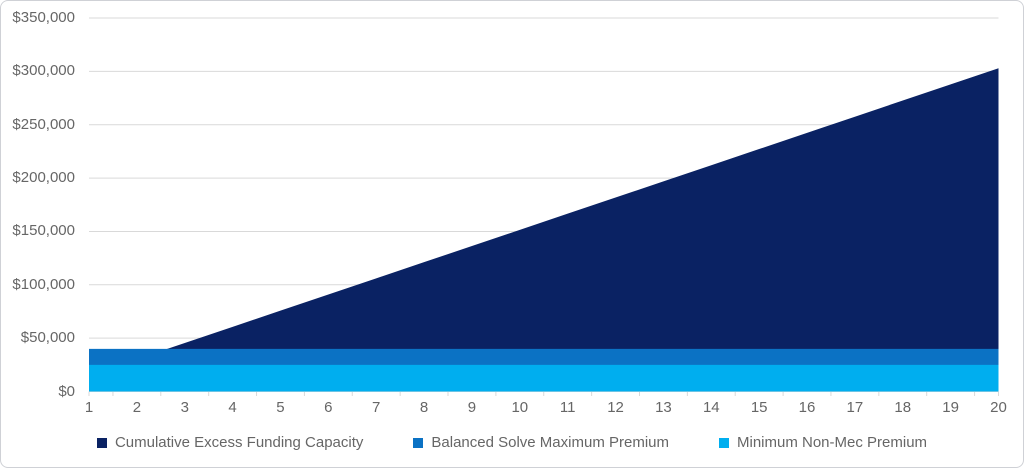 The height and width of the screenshot is (468, 1024). What do you see at coordinates (47, 338) in the screenshot?
I see `y-tick-label: $50,000` at bounding box center [47, 338].